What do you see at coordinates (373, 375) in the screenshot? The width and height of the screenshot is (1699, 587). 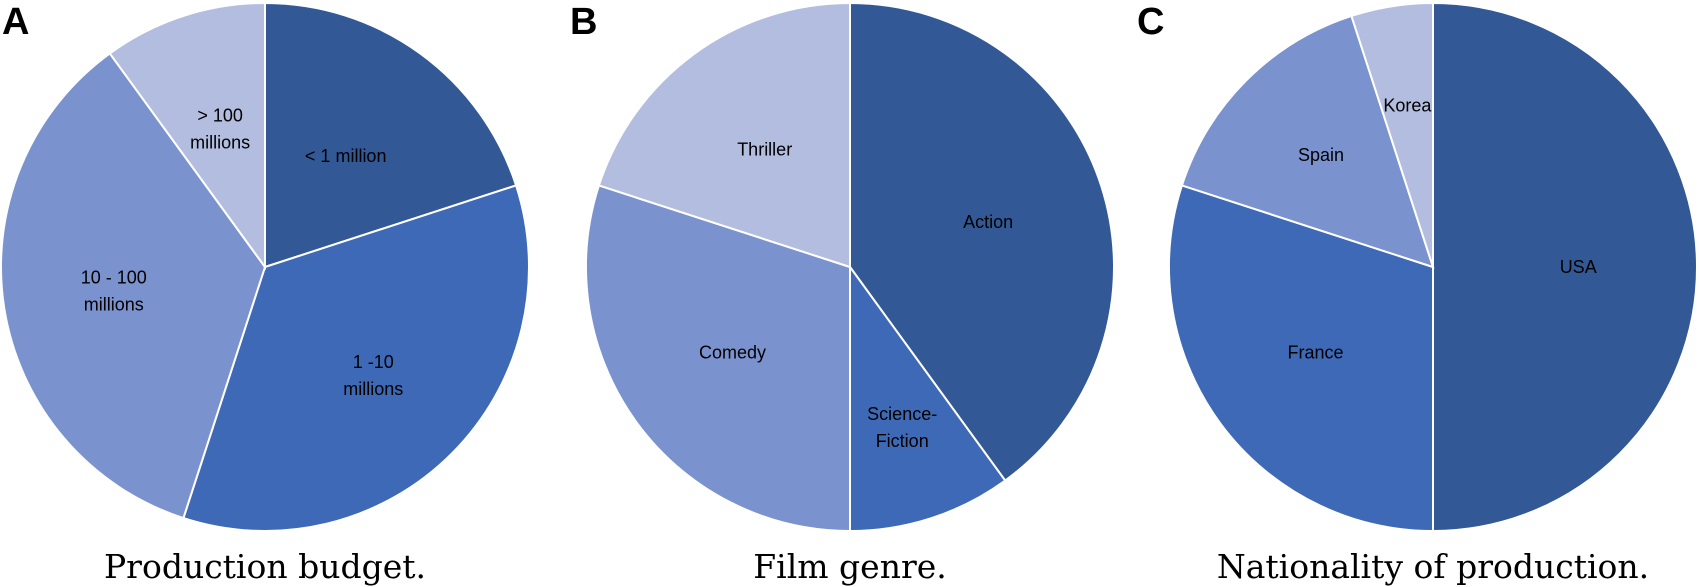 I see `slice-label: 1 -10 millions` at bounding box center [373, 375].